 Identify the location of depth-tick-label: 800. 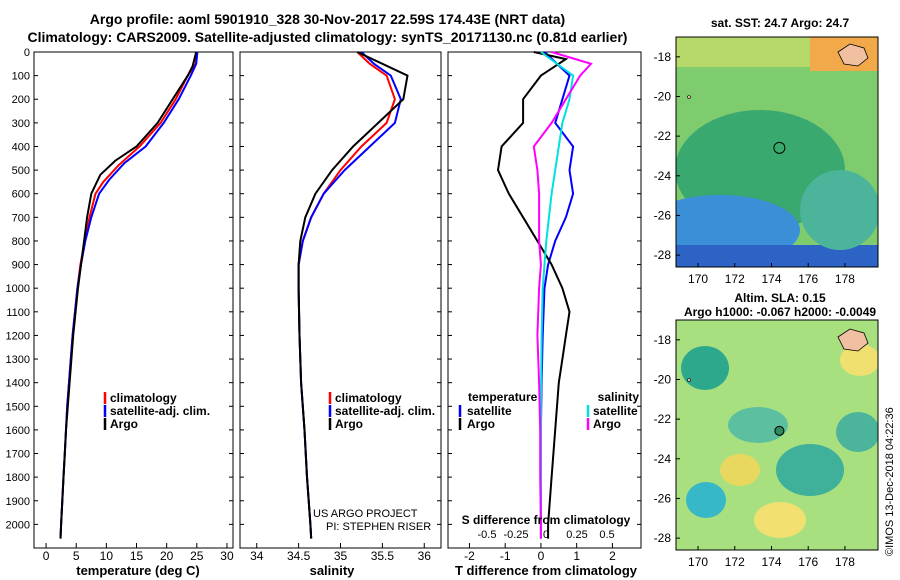
(21, 242).